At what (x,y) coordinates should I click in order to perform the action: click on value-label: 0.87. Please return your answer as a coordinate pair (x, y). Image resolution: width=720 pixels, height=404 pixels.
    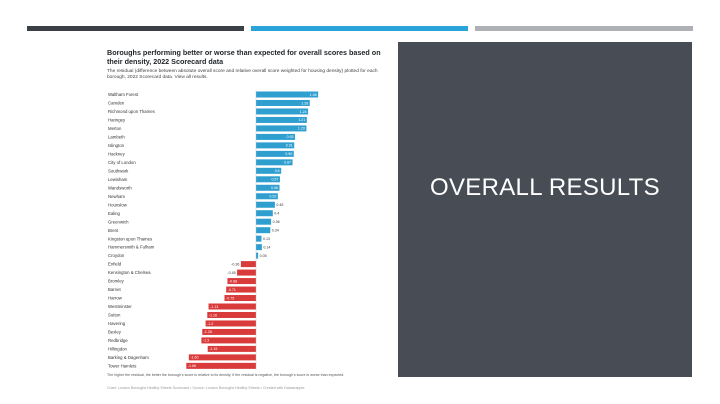
    Looking at the image, I should click on (287, 163).